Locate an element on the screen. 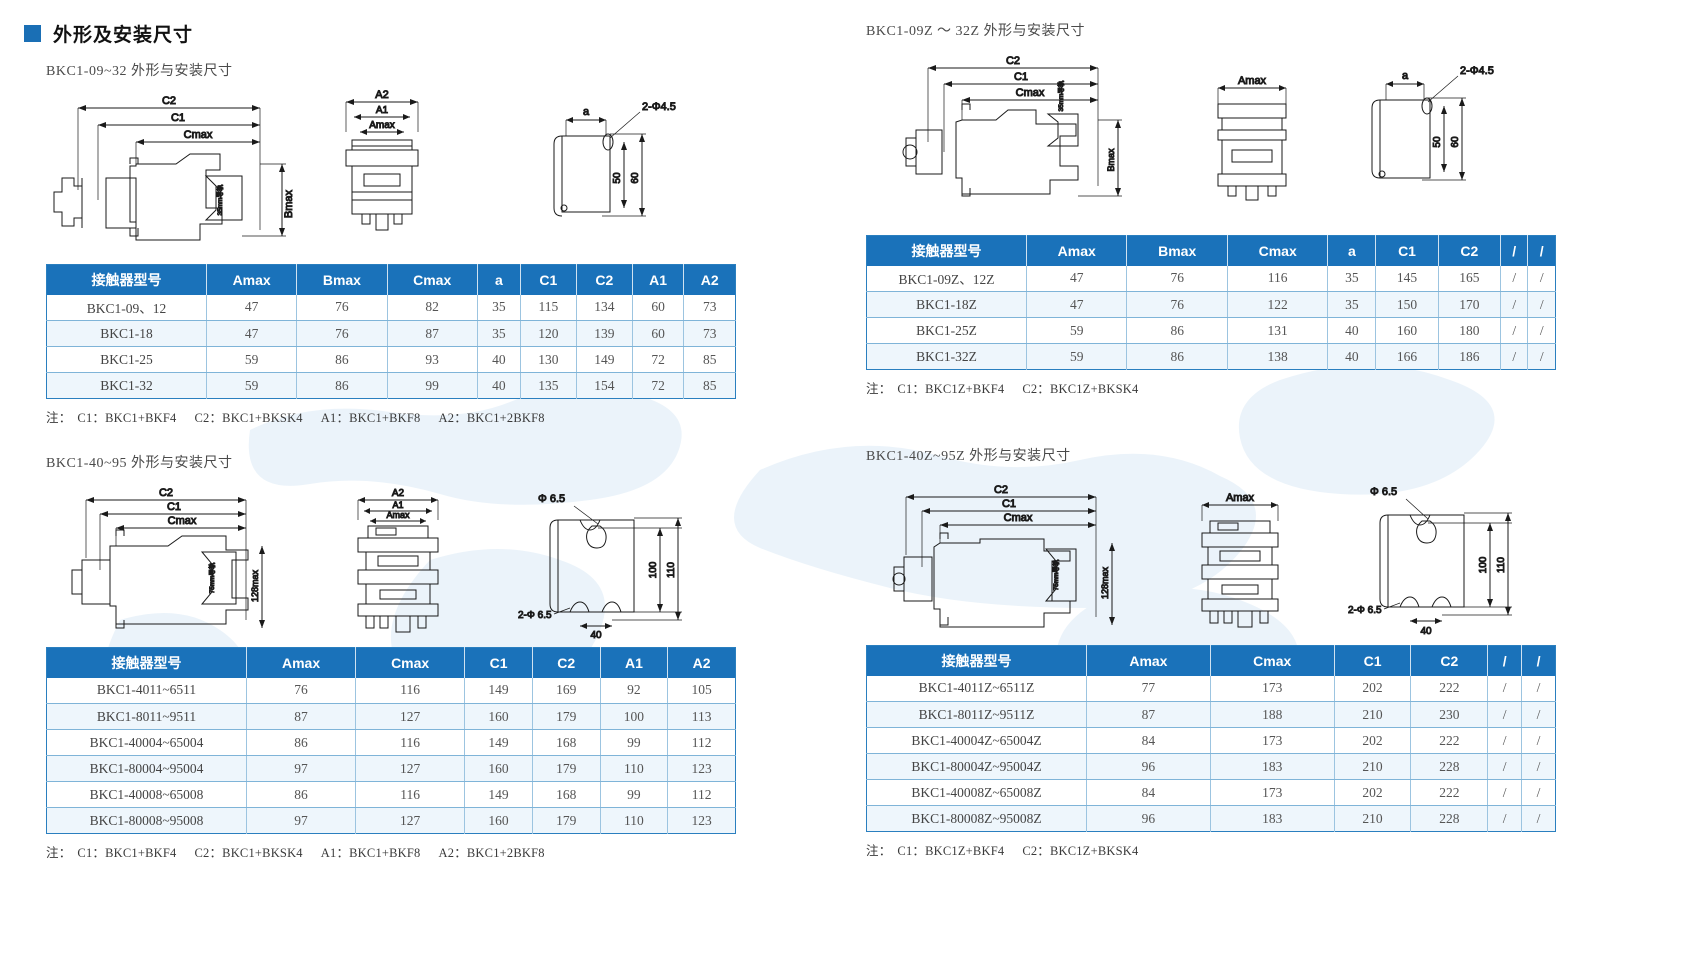 The height and width of the screenshot is (977, 1700). label-hole-2-phi65: 2-Φ 6.5 is located at coordinates (1365, 610).